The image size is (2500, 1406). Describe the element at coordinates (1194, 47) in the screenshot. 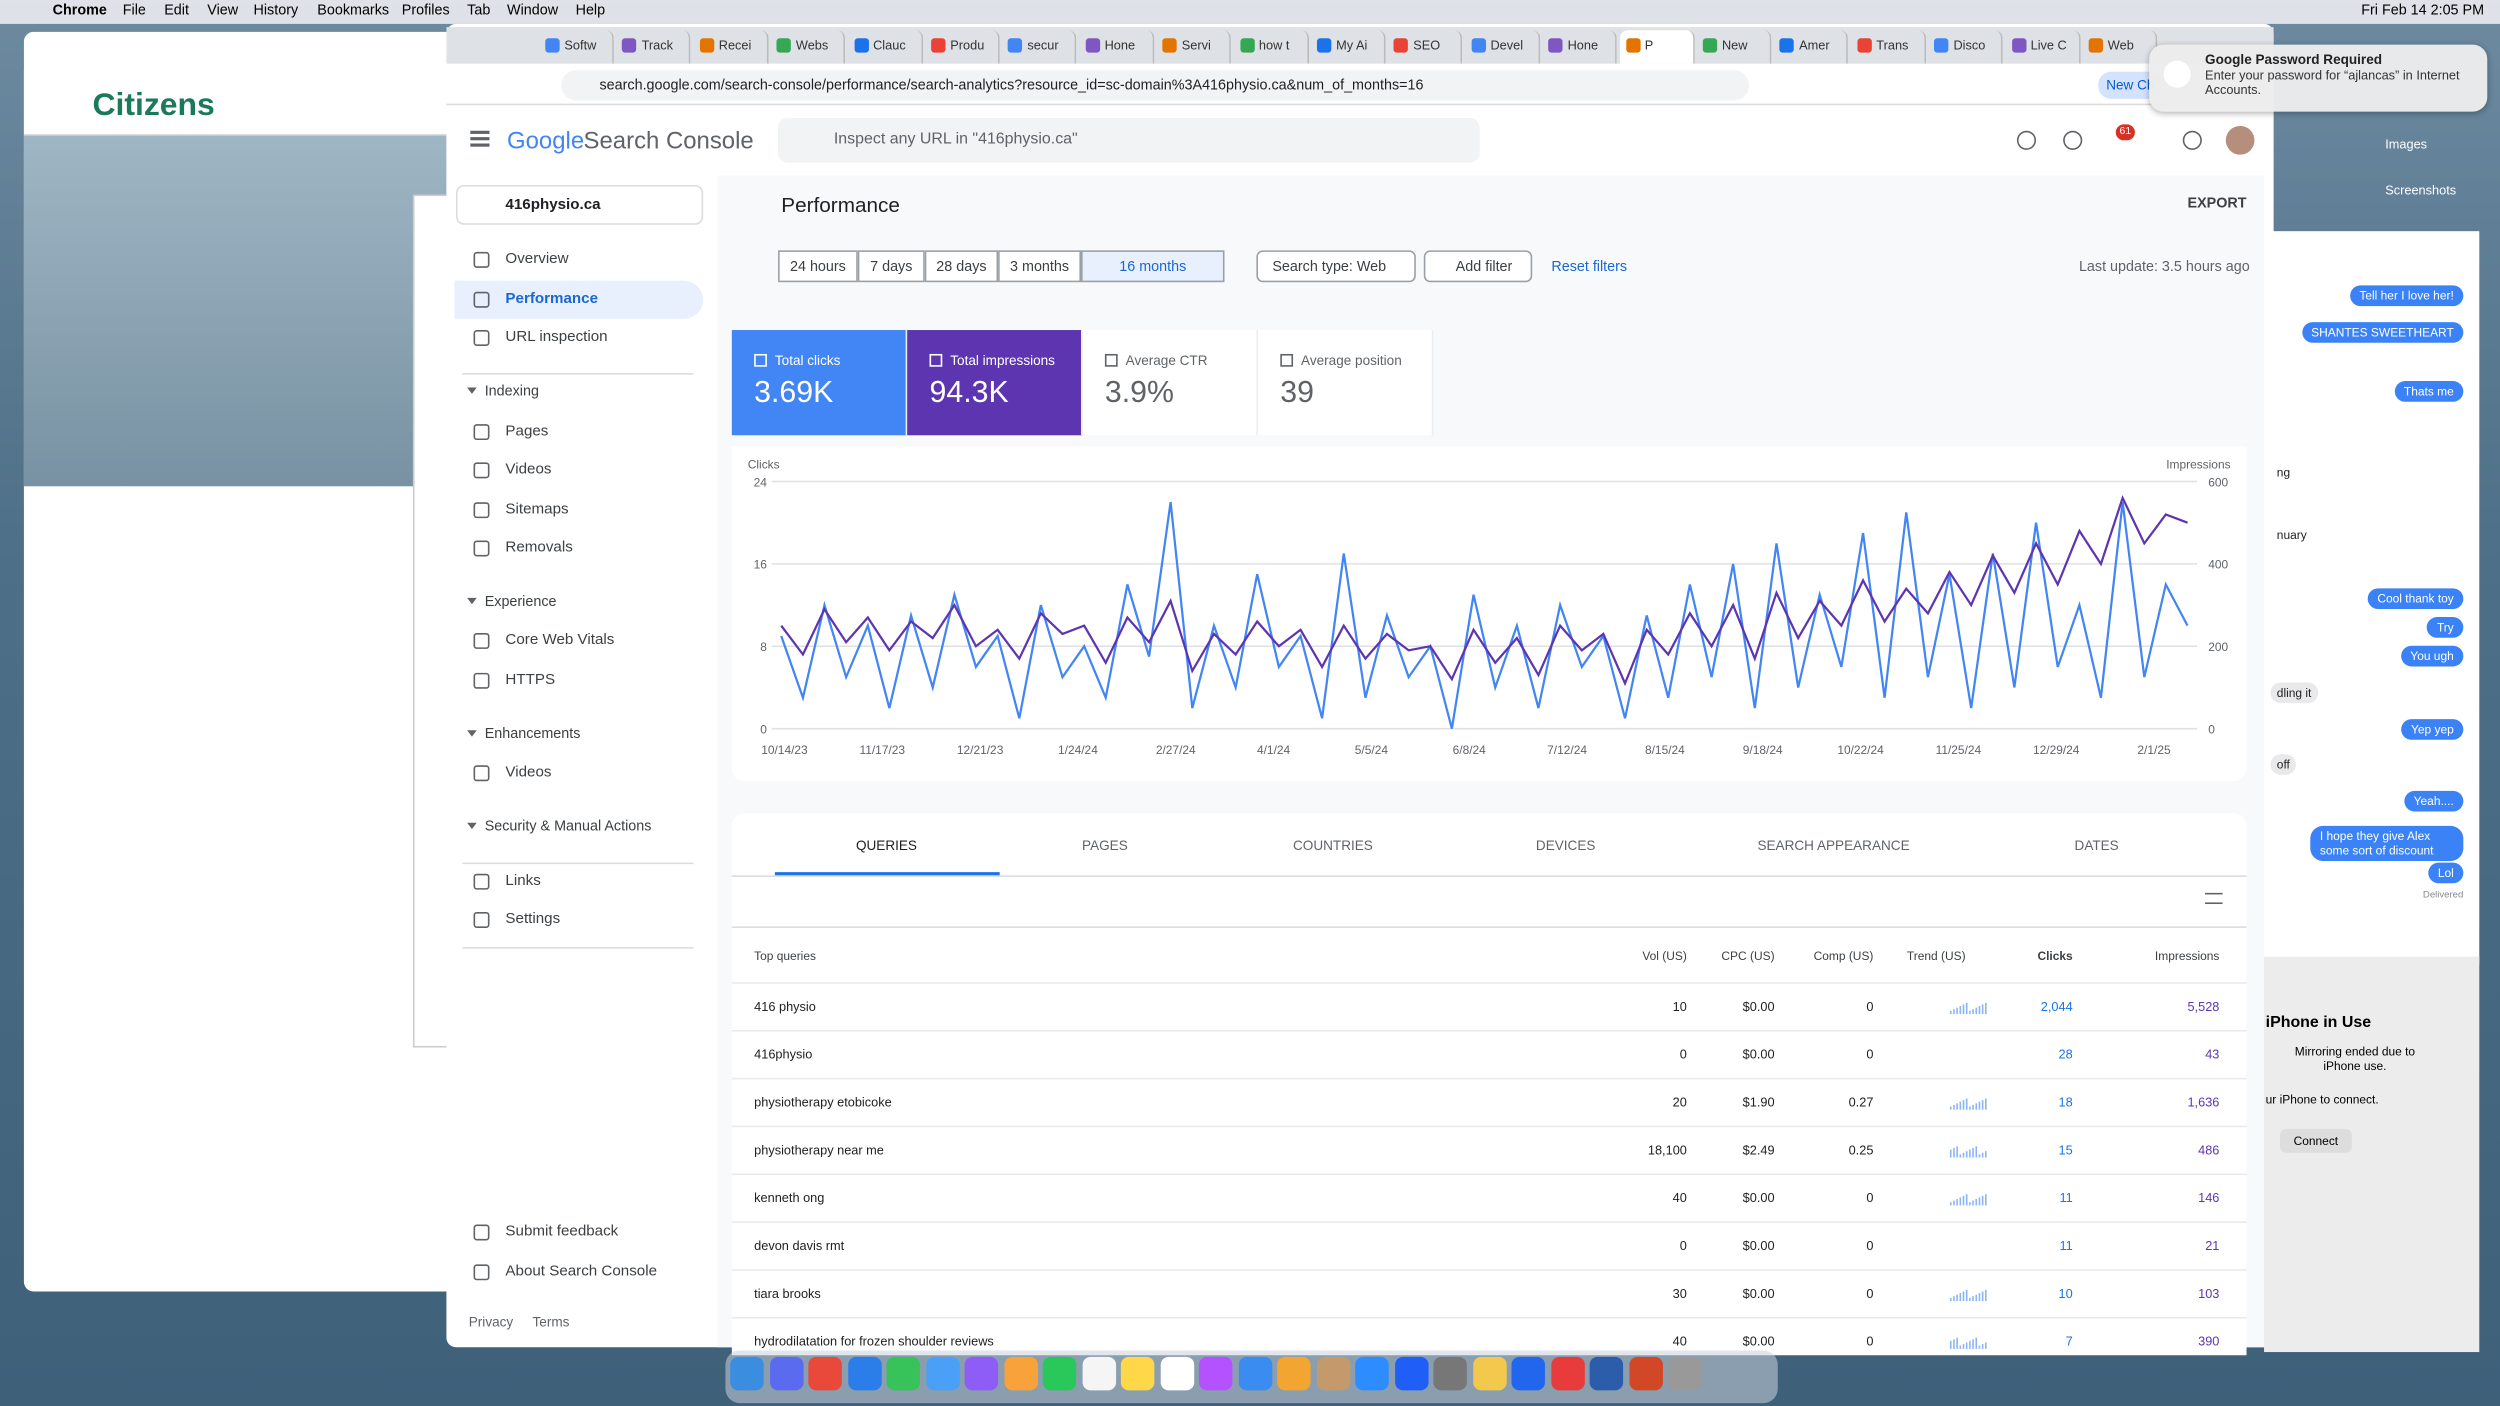

I see `tab: Servi` at that location.